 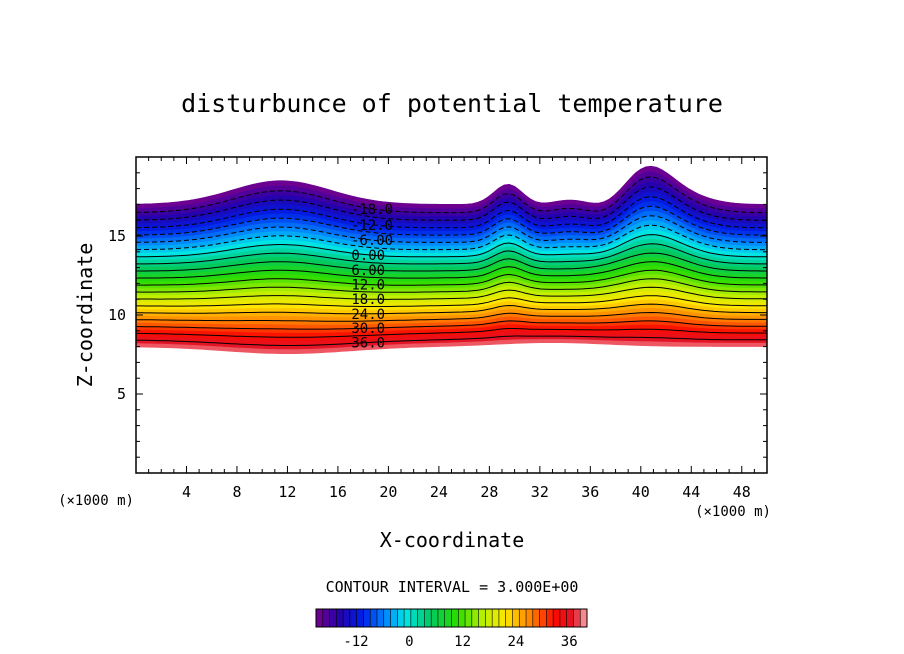 I want to click on contour-band, so click(x=451, y=346).